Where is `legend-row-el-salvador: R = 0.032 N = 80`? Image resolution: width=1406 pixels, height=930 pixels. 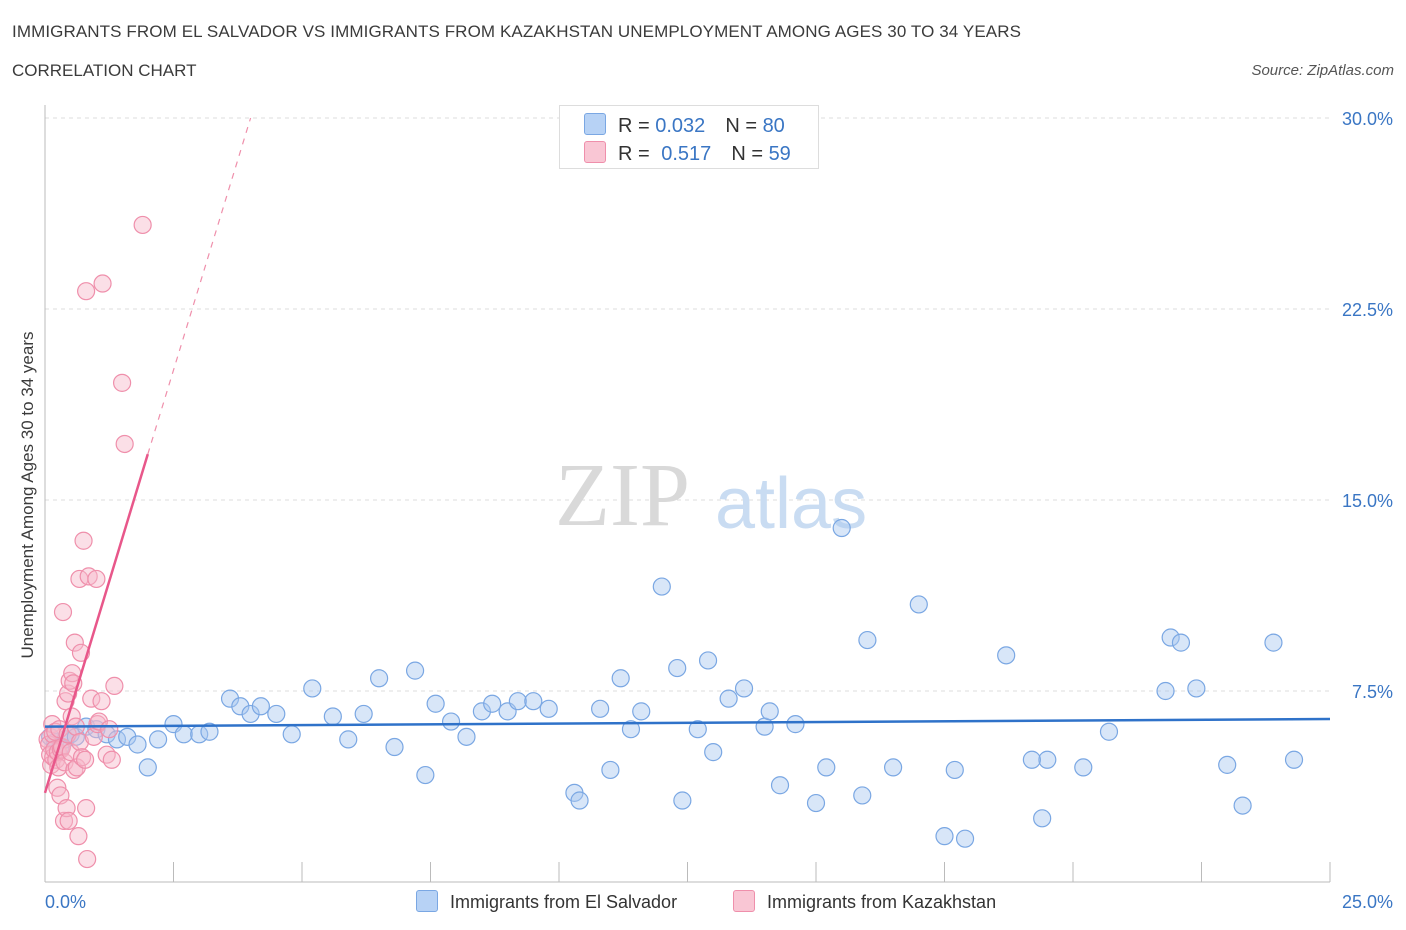
legend-row-el-salvador: R = 0.032 N = 80 is located at coordinates (684, 125).